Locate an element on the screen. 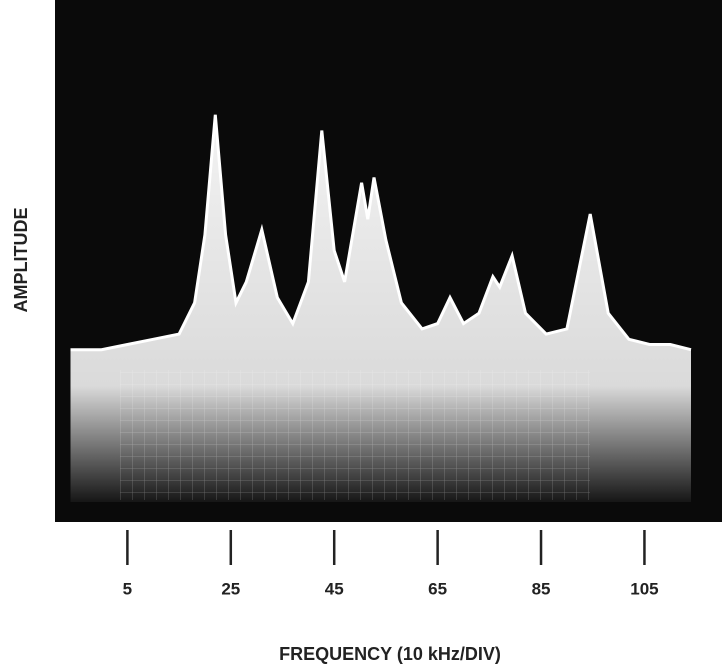  x-tick-label: 85 is located at coordinates (541, 588).